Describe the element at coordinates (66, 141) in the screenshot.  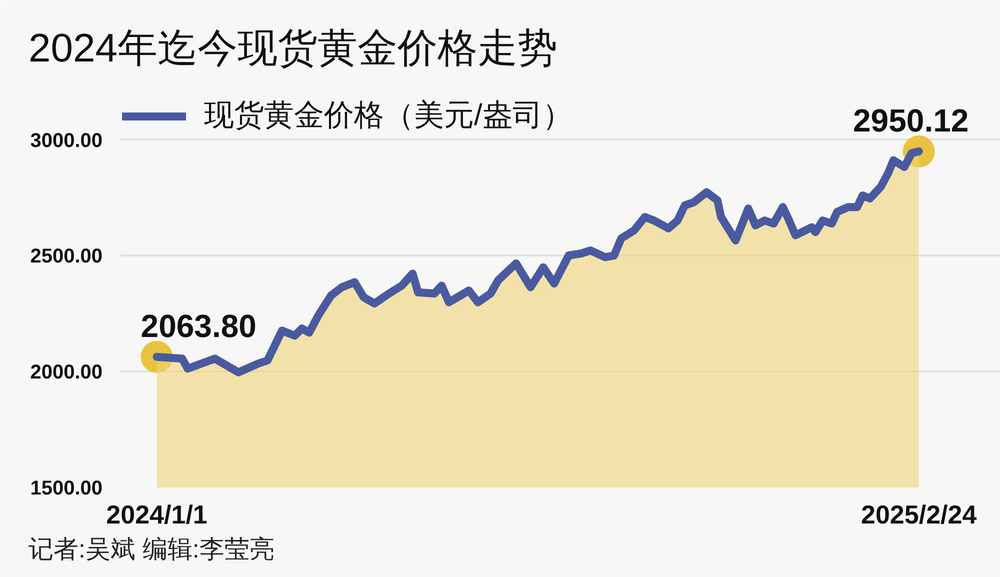
I see `y-tick-label: 3000.00` at that location.